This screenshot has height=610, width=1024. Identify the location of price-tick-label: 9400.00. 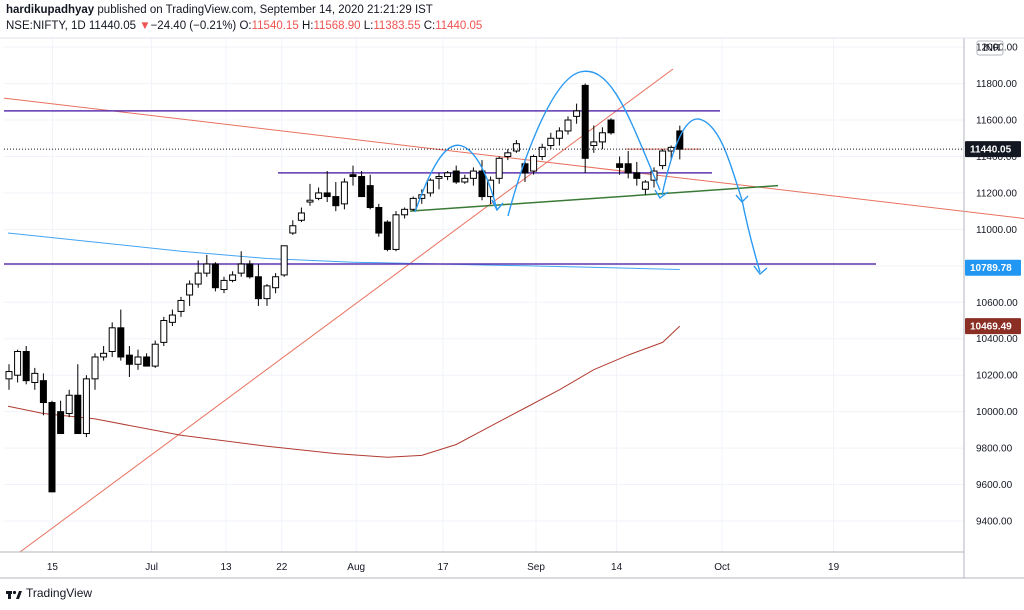
(994, 522).